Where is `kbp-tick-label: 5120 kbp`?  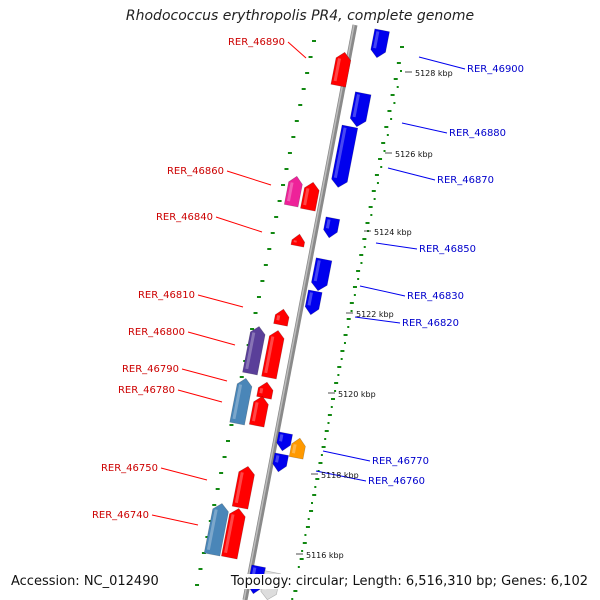 kbp-tick-label: 5120 kbp is located at coordinates (357, 394).